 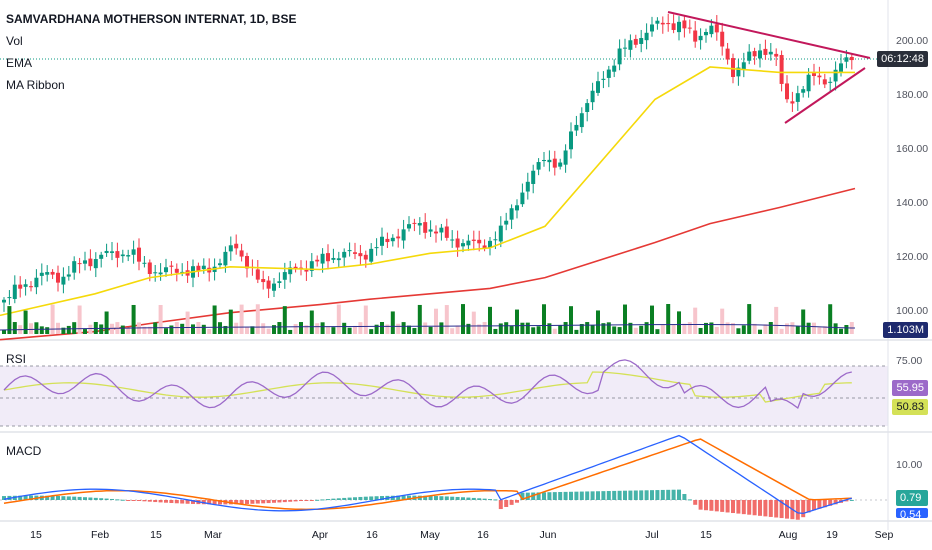 What do you see at coordinates (912, 149) in the screenshot?
I see `price-tick-label: 160.00` at bounding box center [912, 149].